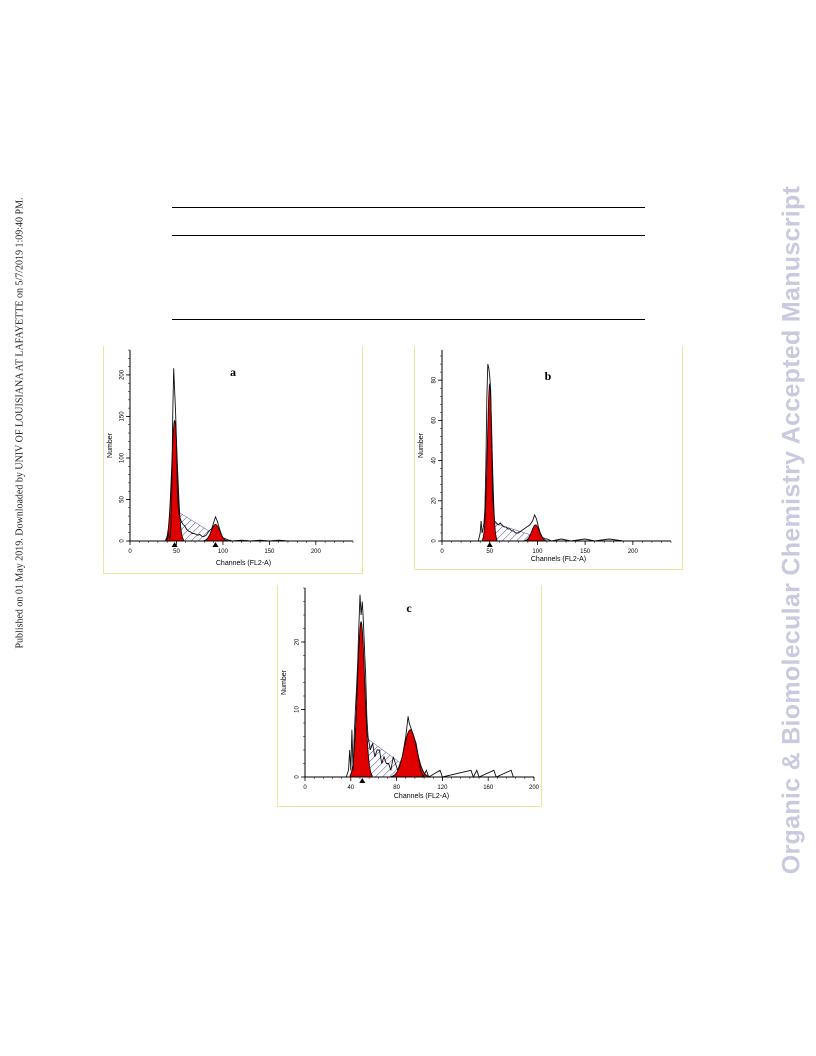 The width and height of the screenshot is (816, 1056). Describe the element at coordinates (123, 457) in the screenshot. I see `y-tick-label: 100` at that location.